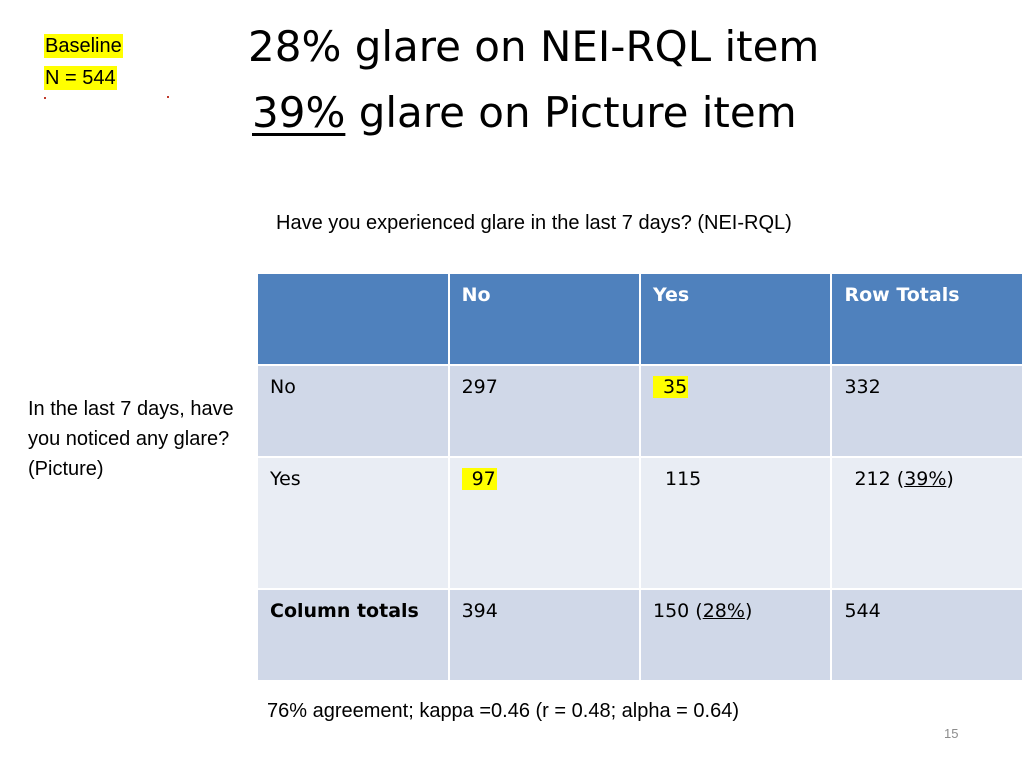 The height and width of the screenshot is (768, 1024). Describe the element at coordinates (925, 479) in the screenshot. I see `row-total-percent: 39%` at that location.